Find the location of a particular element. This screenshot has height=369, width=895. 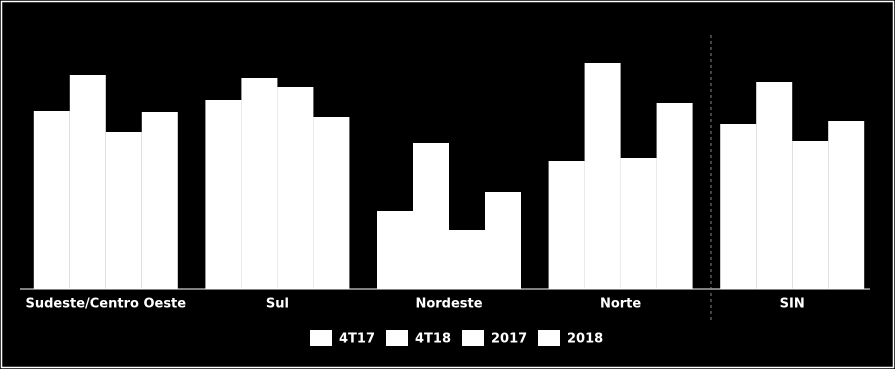

x-tick-label: SIN is located at coordinates (792, 304).